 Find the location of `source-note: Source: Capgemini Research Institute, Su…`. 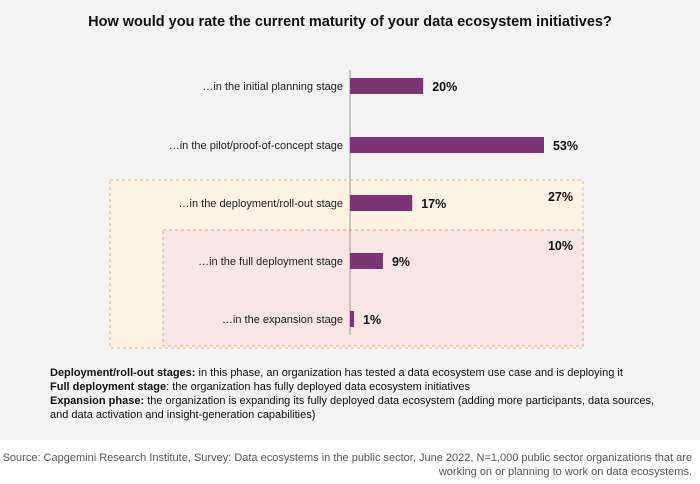

source-note: Source: Capgemini Research Institute, Su… is located at coordinates (347, 465).